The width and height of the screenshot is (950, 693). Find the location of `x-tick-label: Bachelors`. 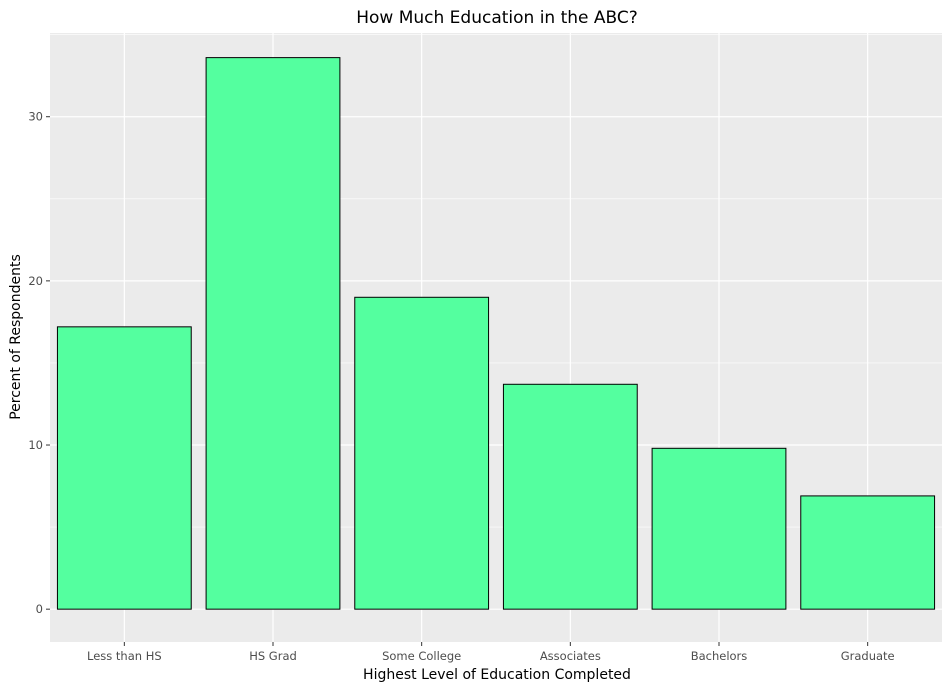

x-tick-label: Bachelors is located at coordinates (719, 656).